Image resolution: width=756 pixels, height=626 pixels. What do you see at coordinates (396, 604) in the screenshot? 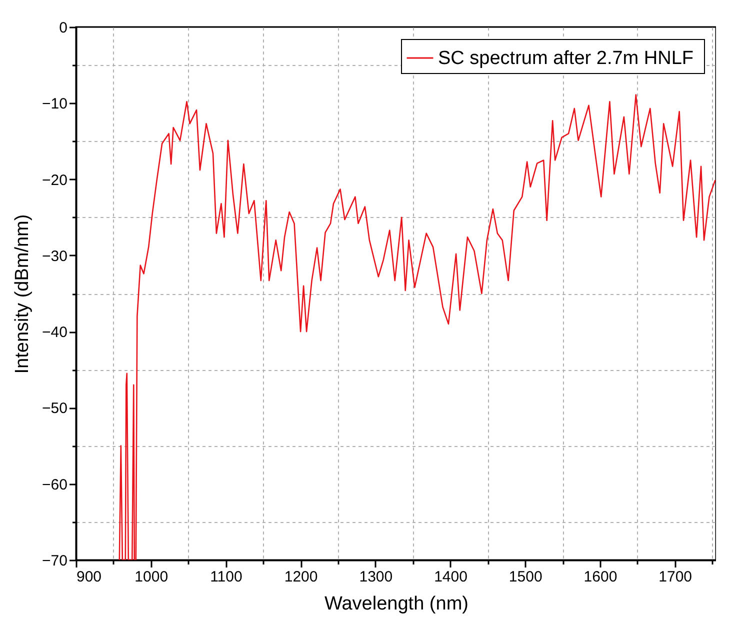
I see `x-axis-title: Wavelength (nm)` at bounding box center [396, 604].